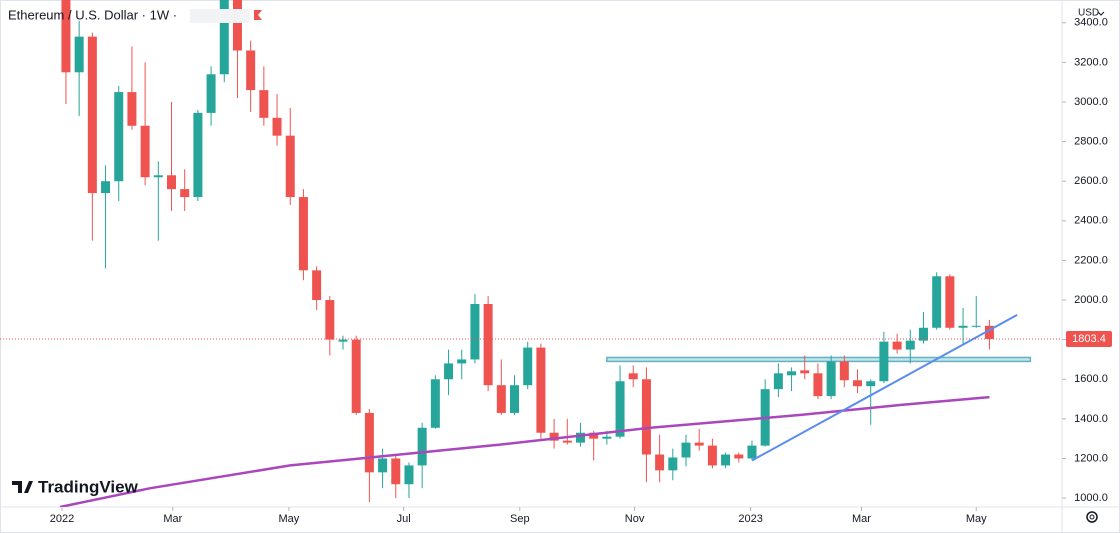 The image size is (1120, 533). I want to click on gear-center, so click(1092, 517).